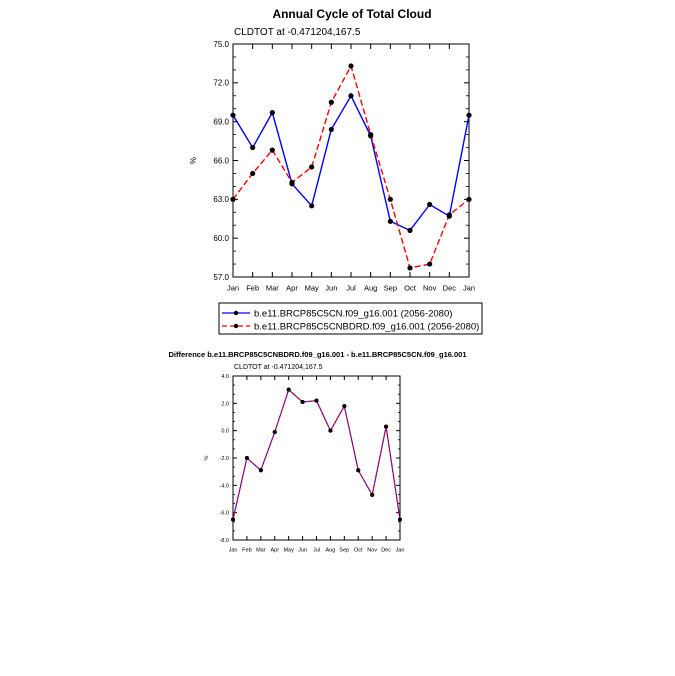 This screenshot has height=676, width=675. What do you see at coordinates (221, 277) in the screenshot?
I see `y-tick-label: 57.0` at bounding box center [221, 277].